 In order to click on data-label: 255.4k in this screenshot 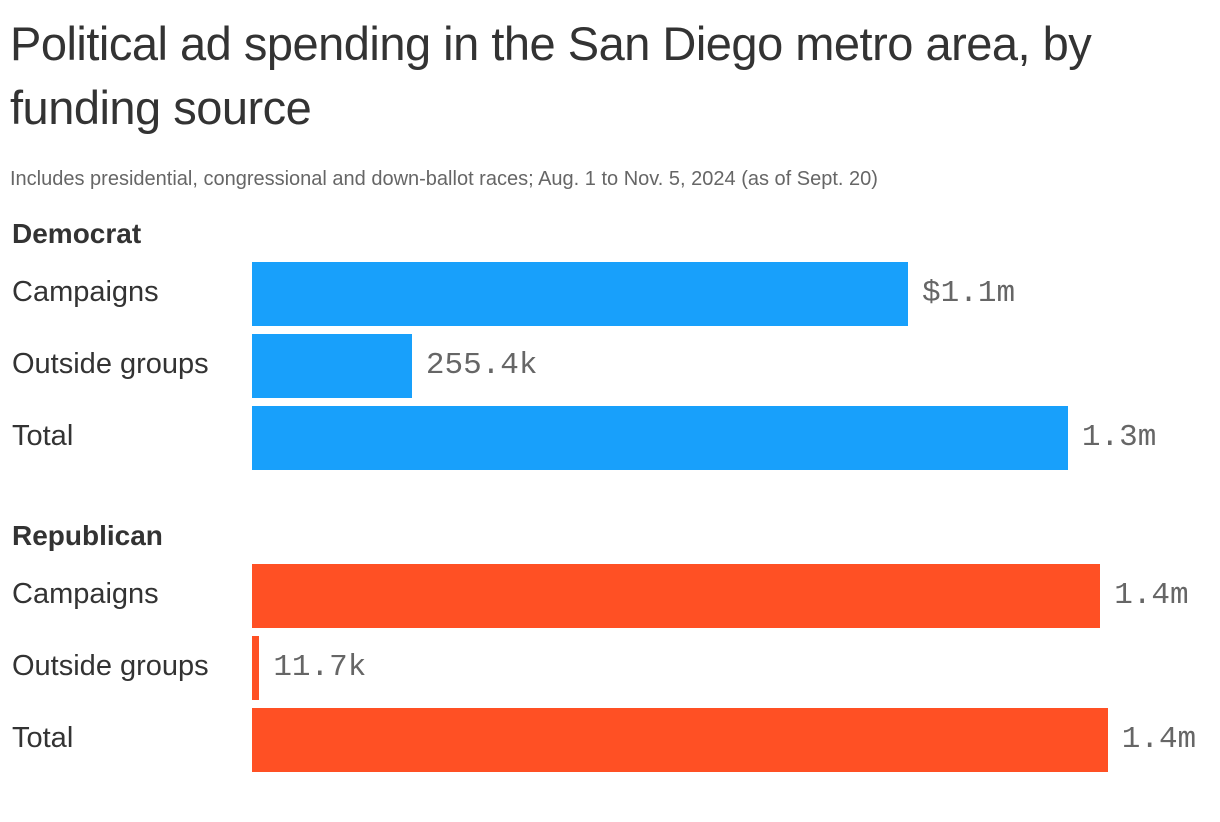, I will do `click(481, 365)`.